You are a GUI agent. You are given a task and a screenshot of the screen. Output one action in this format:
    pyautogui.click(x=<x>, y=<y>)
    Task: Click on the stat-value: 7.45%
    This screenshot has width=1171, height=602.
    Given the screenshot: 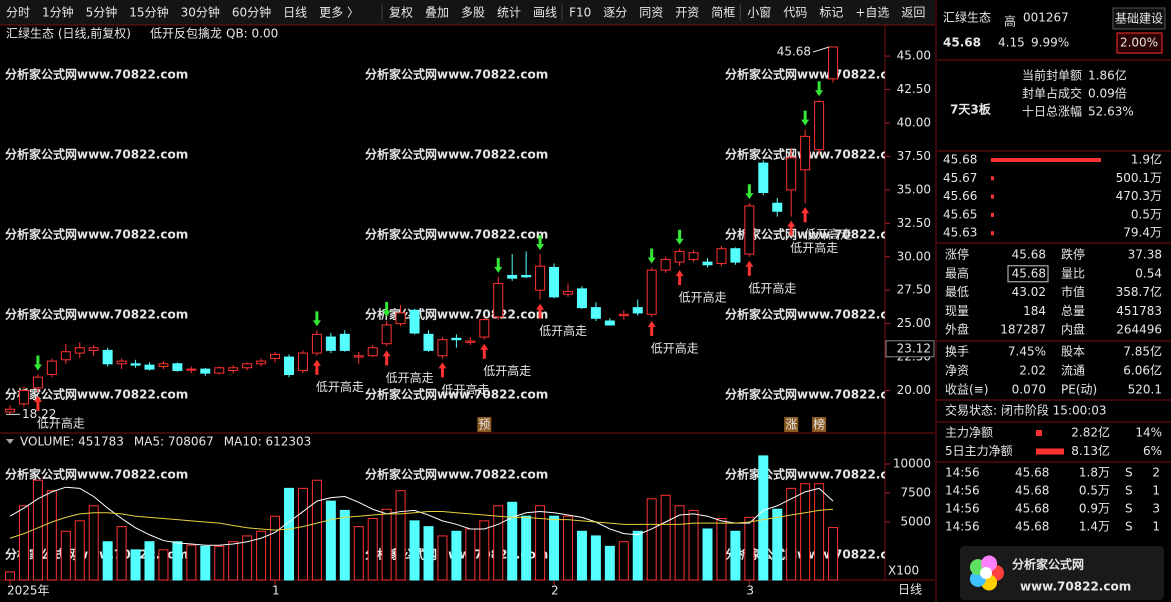 What is the action you would take?
    pyautogui.click(x=1027, y=352)
    